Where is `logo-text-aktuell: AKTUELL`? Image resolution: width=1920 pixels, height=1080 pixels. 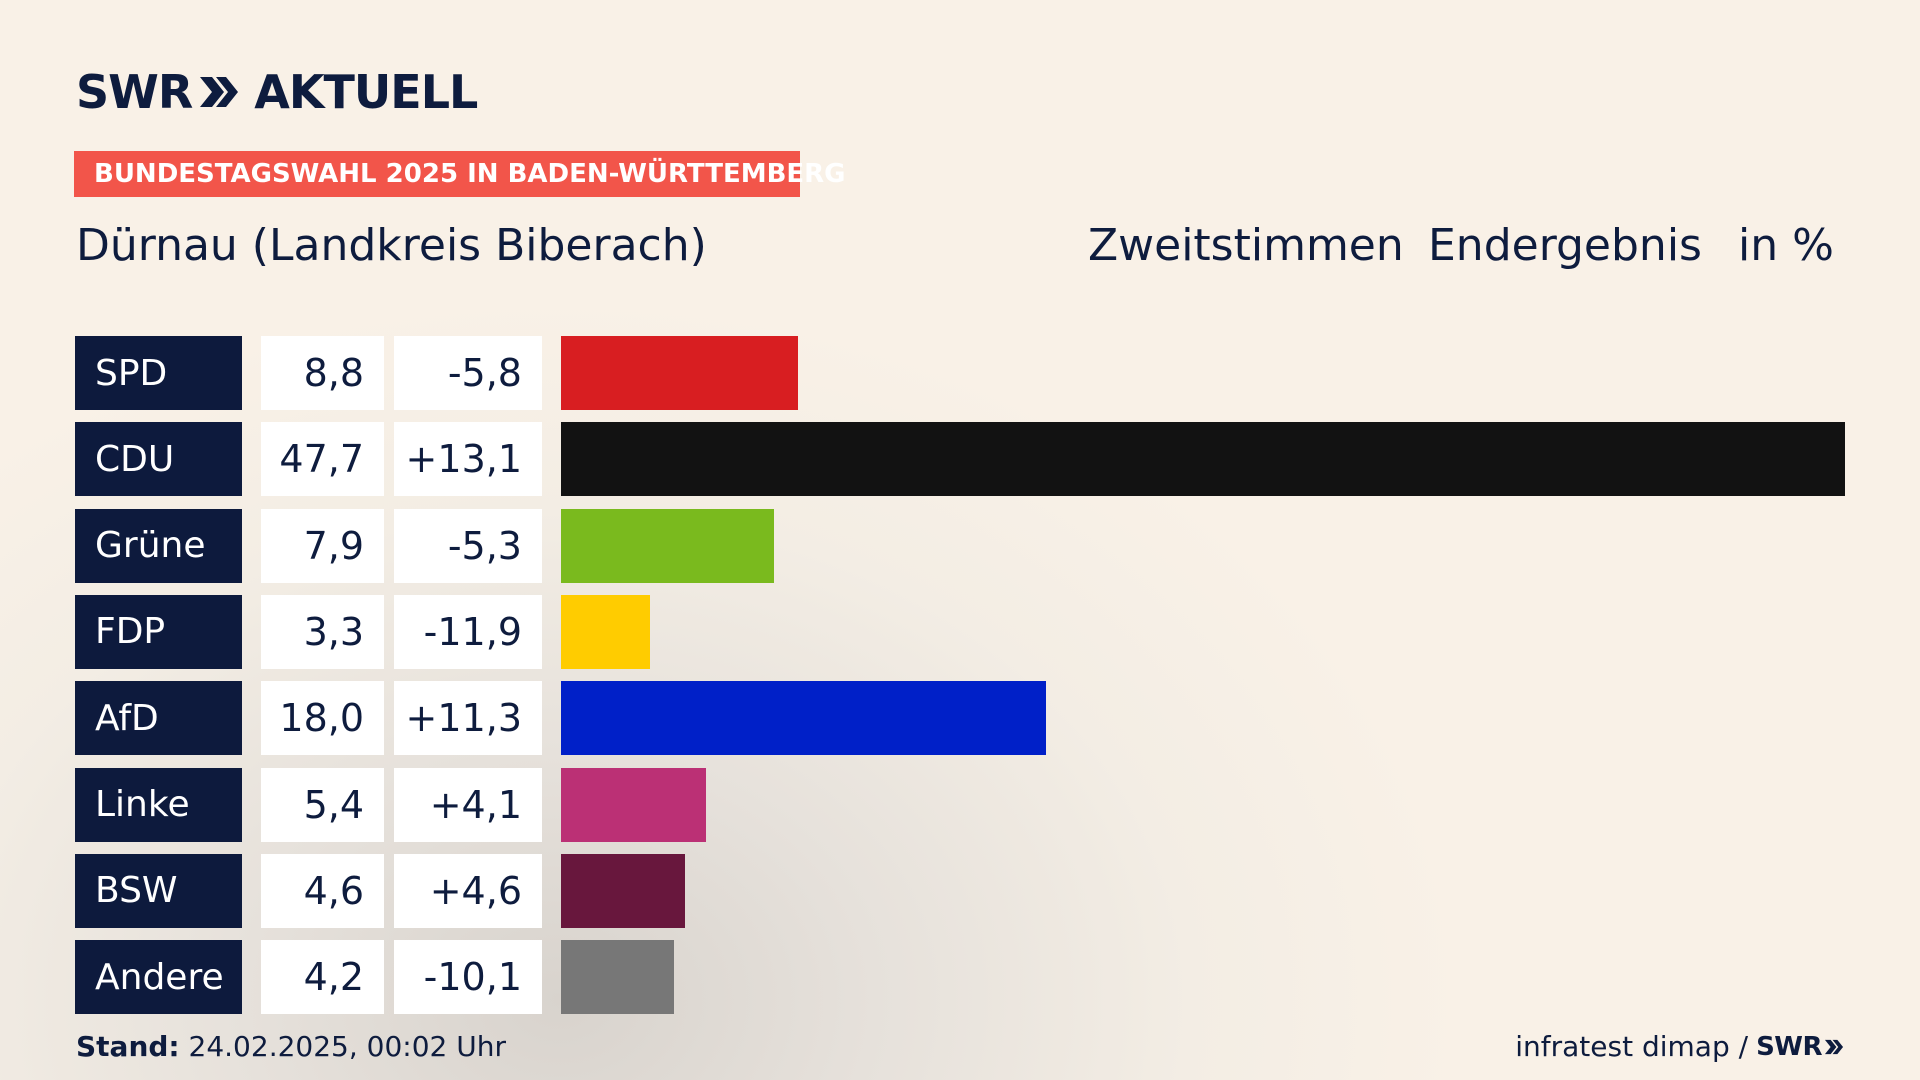
logo-text-aktuell: AKTUELL is located at coordinates (366, 92).